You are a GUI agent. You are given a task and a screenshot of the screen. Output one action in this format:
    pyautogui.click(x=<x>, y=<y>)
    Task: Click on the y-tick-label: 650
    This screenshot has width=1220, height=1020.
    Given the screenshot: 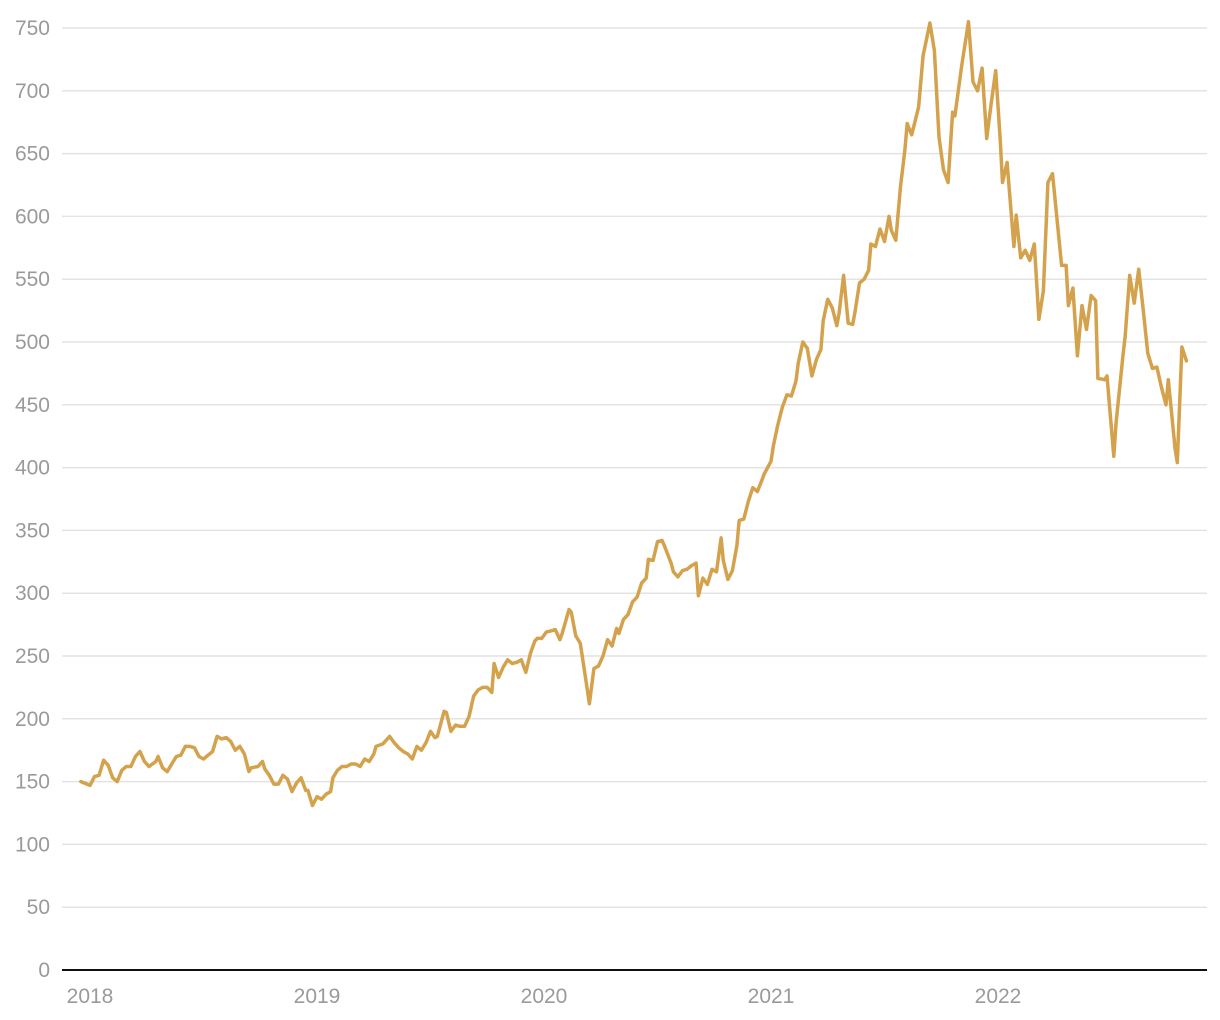 What is the action you would take?
    pyautogui.click(x=32, y=154)
    